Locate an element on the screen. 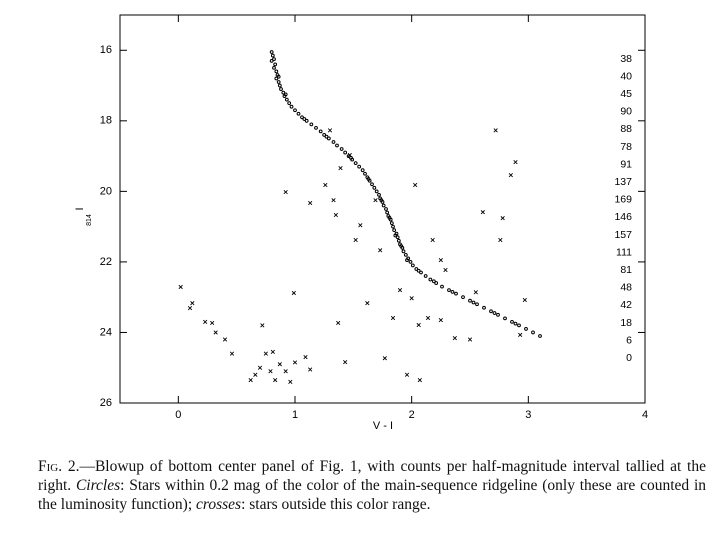  y-tick-label: 18 is located at coordinates (106, 121).